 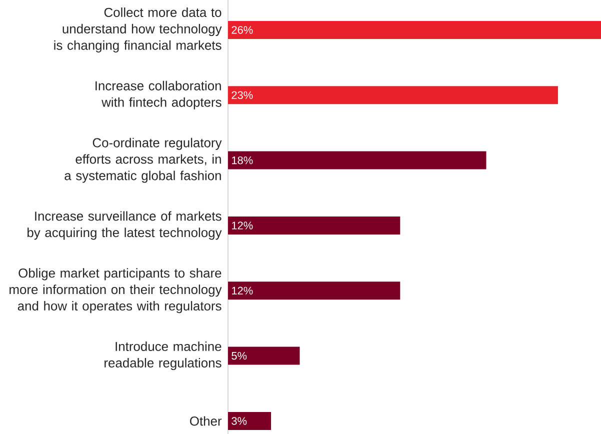 I want to click on y-tick-label: Introduce machine readable regulations, so click(x=163, y=356).